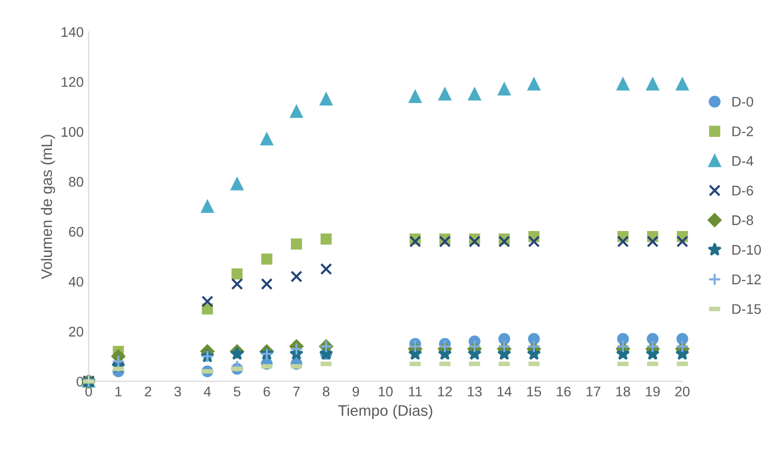 The height and width of the screenshot is (454, 771). What do you see at coordinates (534, 391) in the screenshot?
I see `x-tick-label: 15` at bounding box center [534, 391].